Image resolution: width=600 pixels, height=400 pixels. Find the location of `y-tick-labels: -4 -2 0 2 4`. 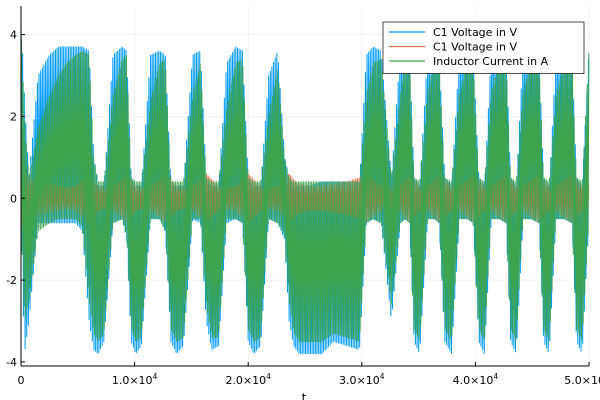

y-tick-labels: -4 -2 0 2 4 is located at coordinates (11, 199).